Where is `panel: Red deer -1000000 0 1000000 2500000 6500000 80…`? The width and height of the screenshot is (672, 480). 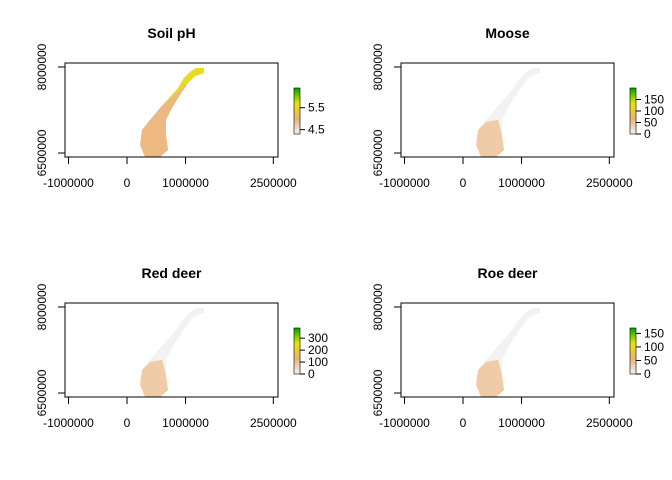 panel: Red deer -1000000 0 1000000 2500000 6500000 80… is located at coordinates (181, 347).